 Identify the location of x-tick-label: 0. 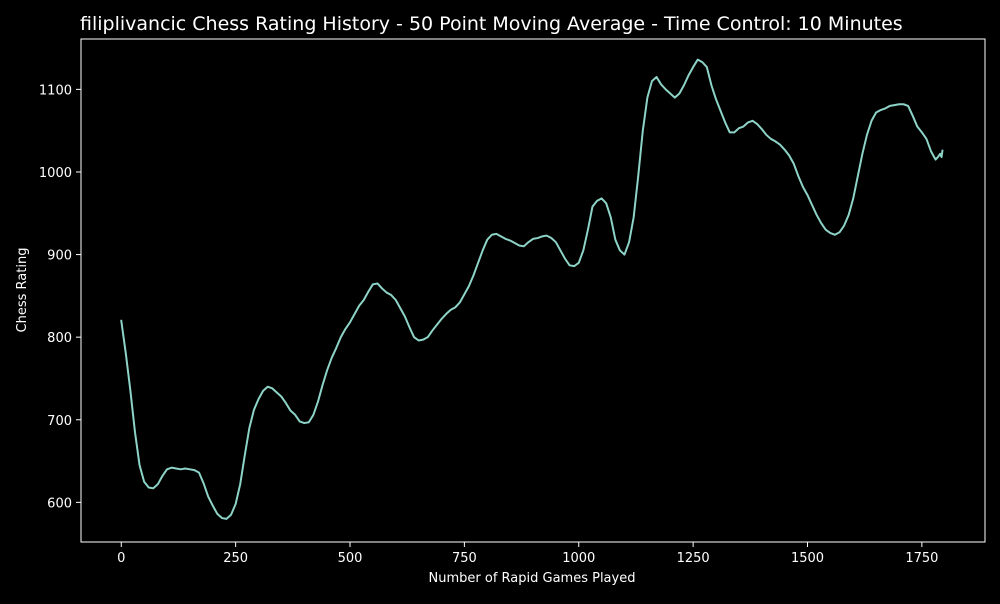
(121, 558).